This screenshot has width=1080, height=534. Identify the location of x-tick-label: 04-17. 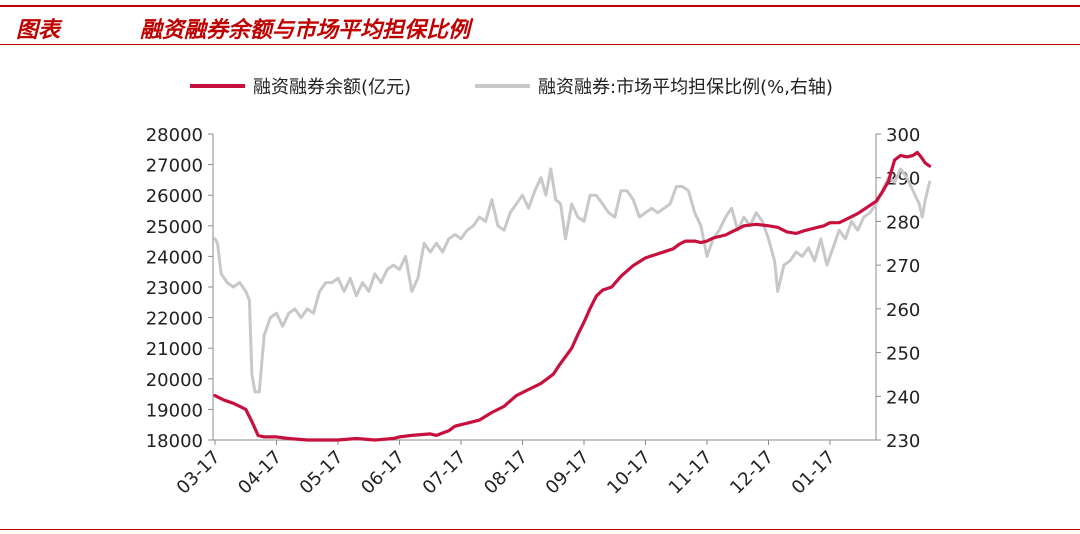
(260, 473).